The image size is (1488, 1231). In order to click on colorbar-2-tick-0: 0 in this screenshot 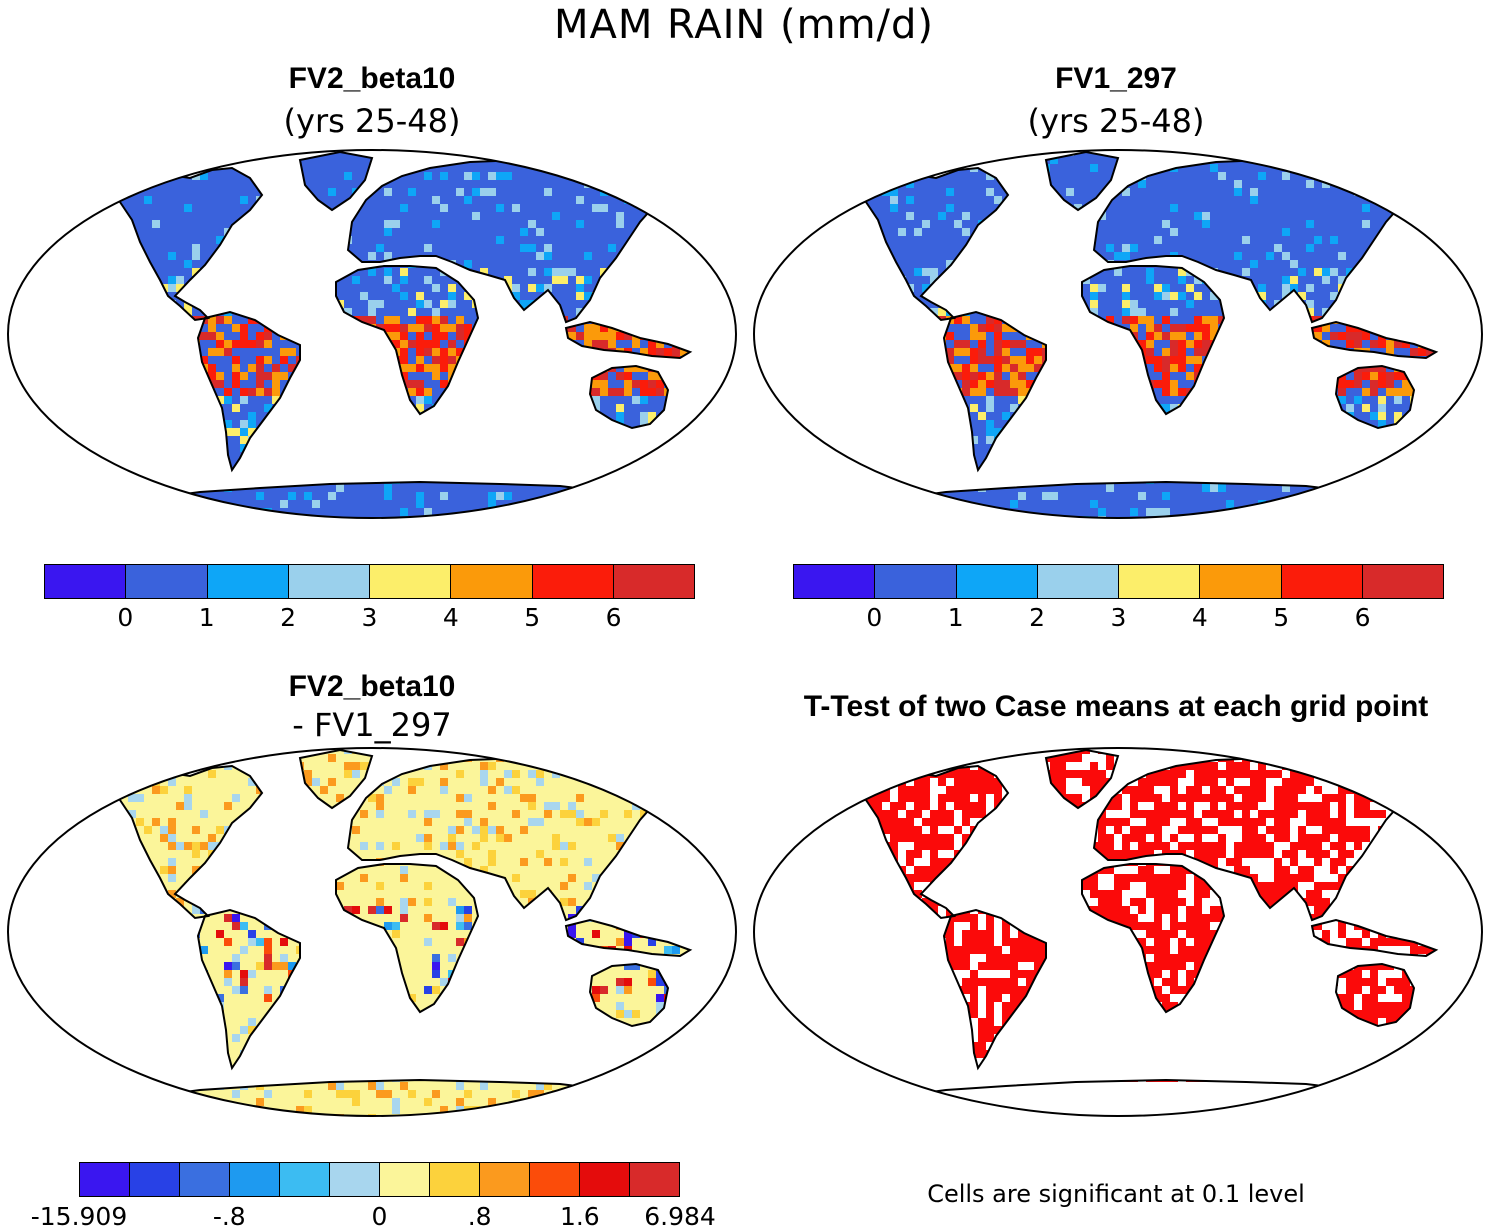, I will do `click(874, 617)`.